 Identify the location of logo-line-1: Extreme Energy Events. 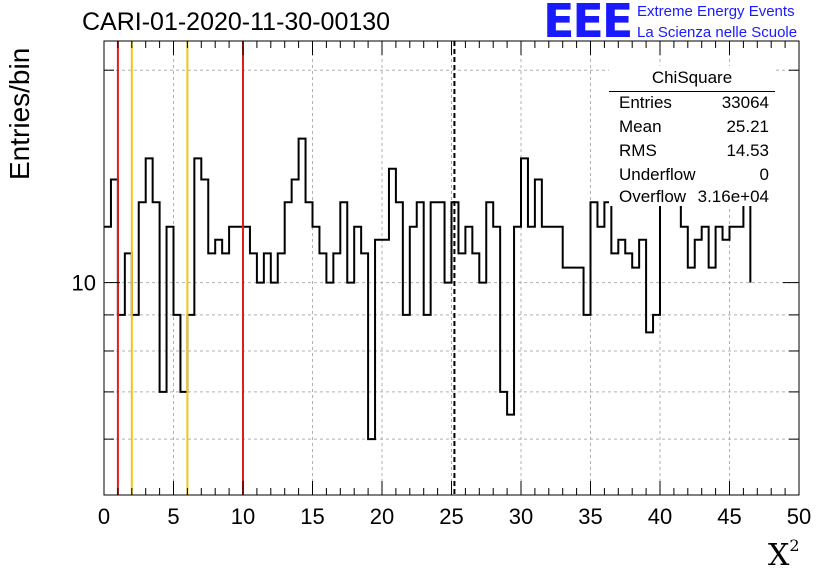
(716, 11).